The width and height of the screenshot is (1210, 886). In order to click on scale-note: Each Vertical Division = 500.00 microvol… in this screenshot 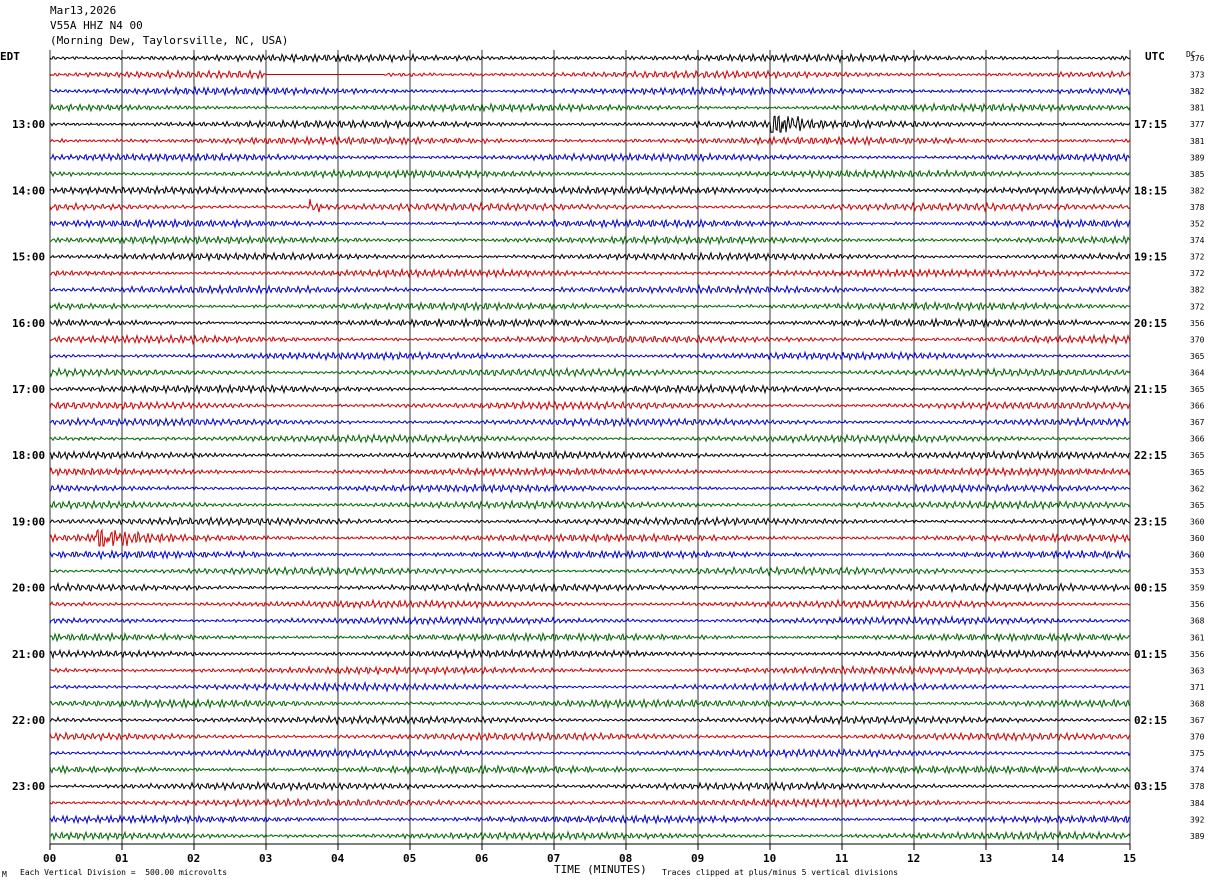, I will do `click(124, 872)`.